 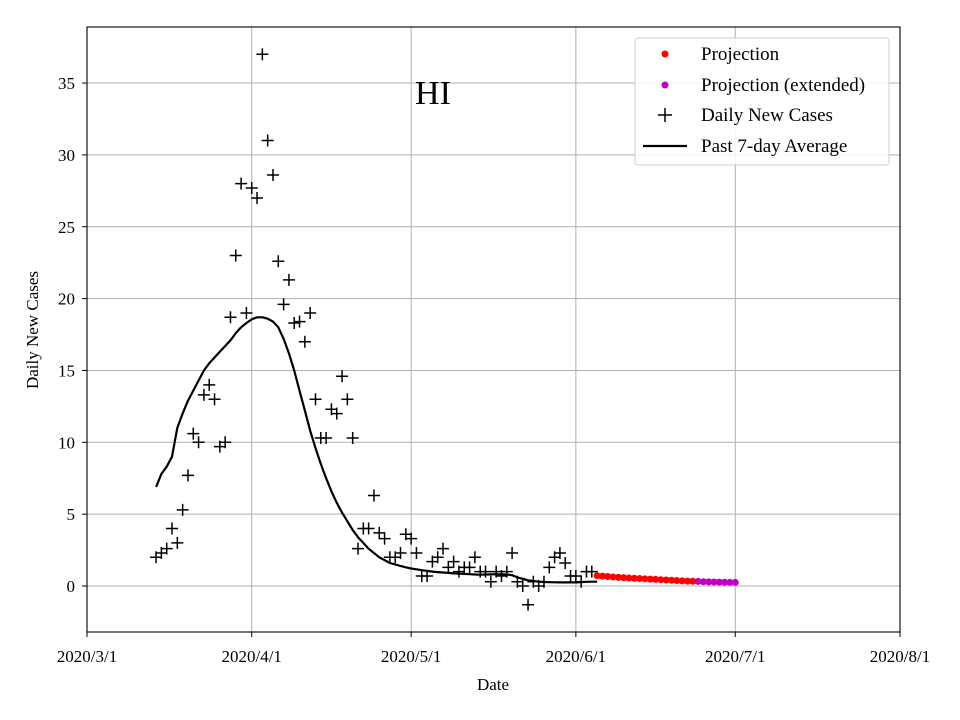 What do you see at coordinates (433, 93) in the screenshot?
I see `chart-title: HI` at bounding box center [433, 93].